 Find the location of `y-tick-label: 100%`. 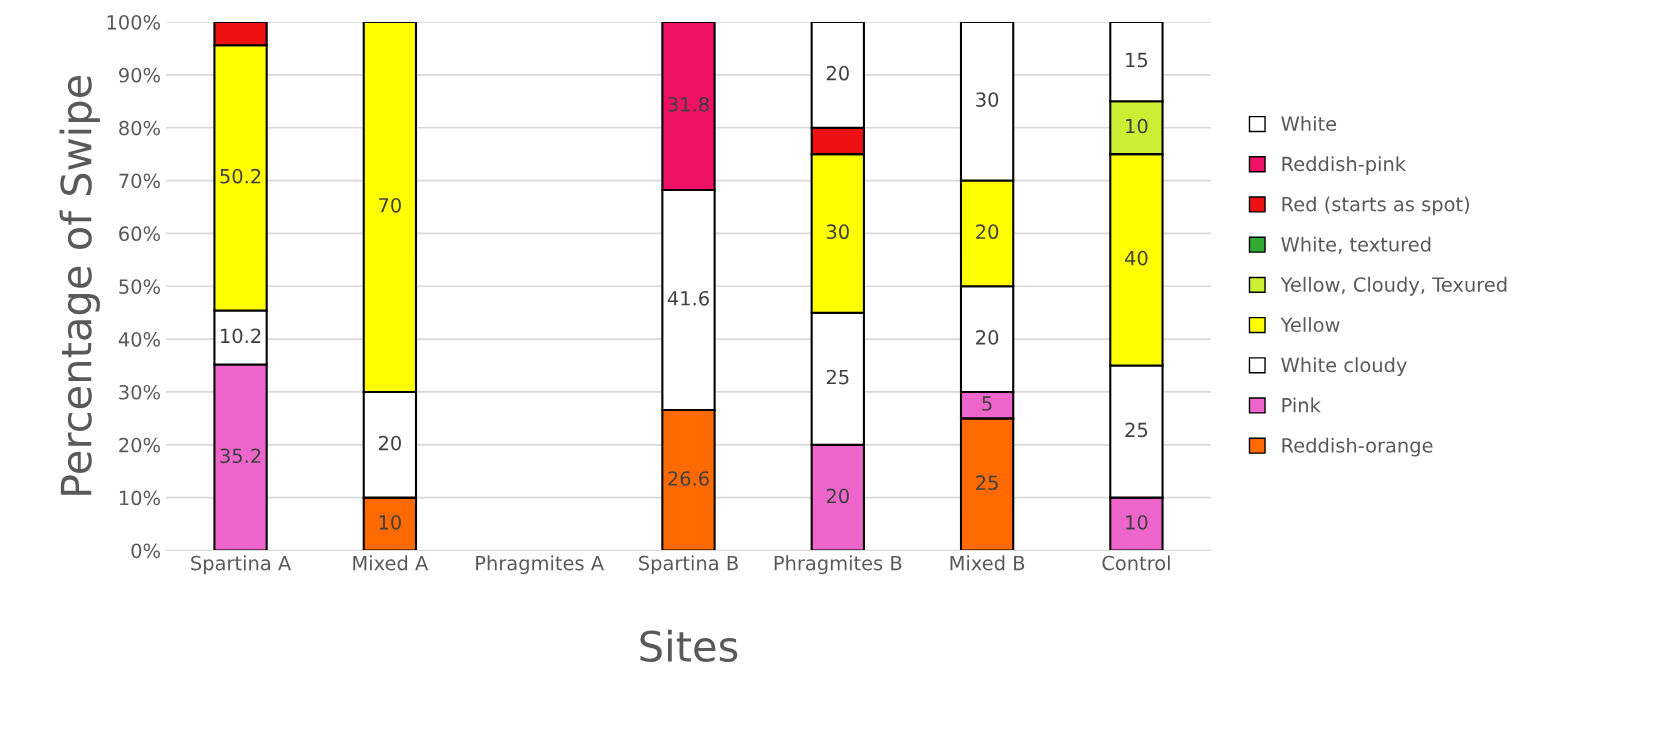

y-tick-label: 100% is located at coordinates (133, 22).